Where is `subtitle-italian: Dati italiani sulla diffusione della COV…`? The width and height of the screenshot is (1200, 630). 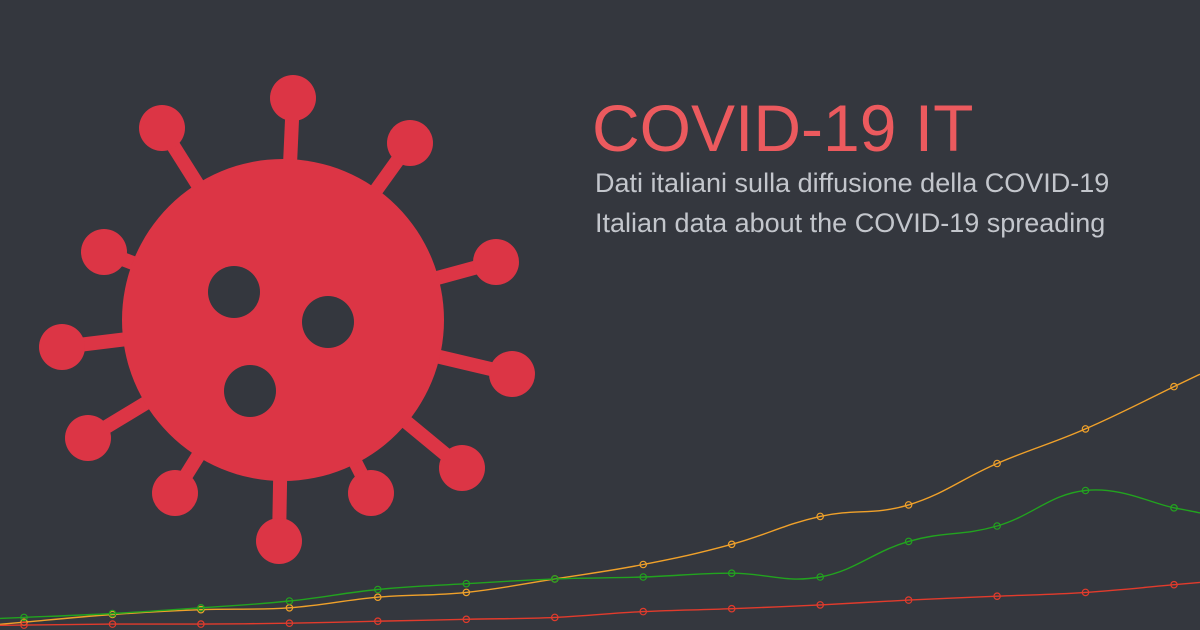
subtitle-italian: Dati italiani sulla diffusione della COV… is located at coordinates (852, 183).